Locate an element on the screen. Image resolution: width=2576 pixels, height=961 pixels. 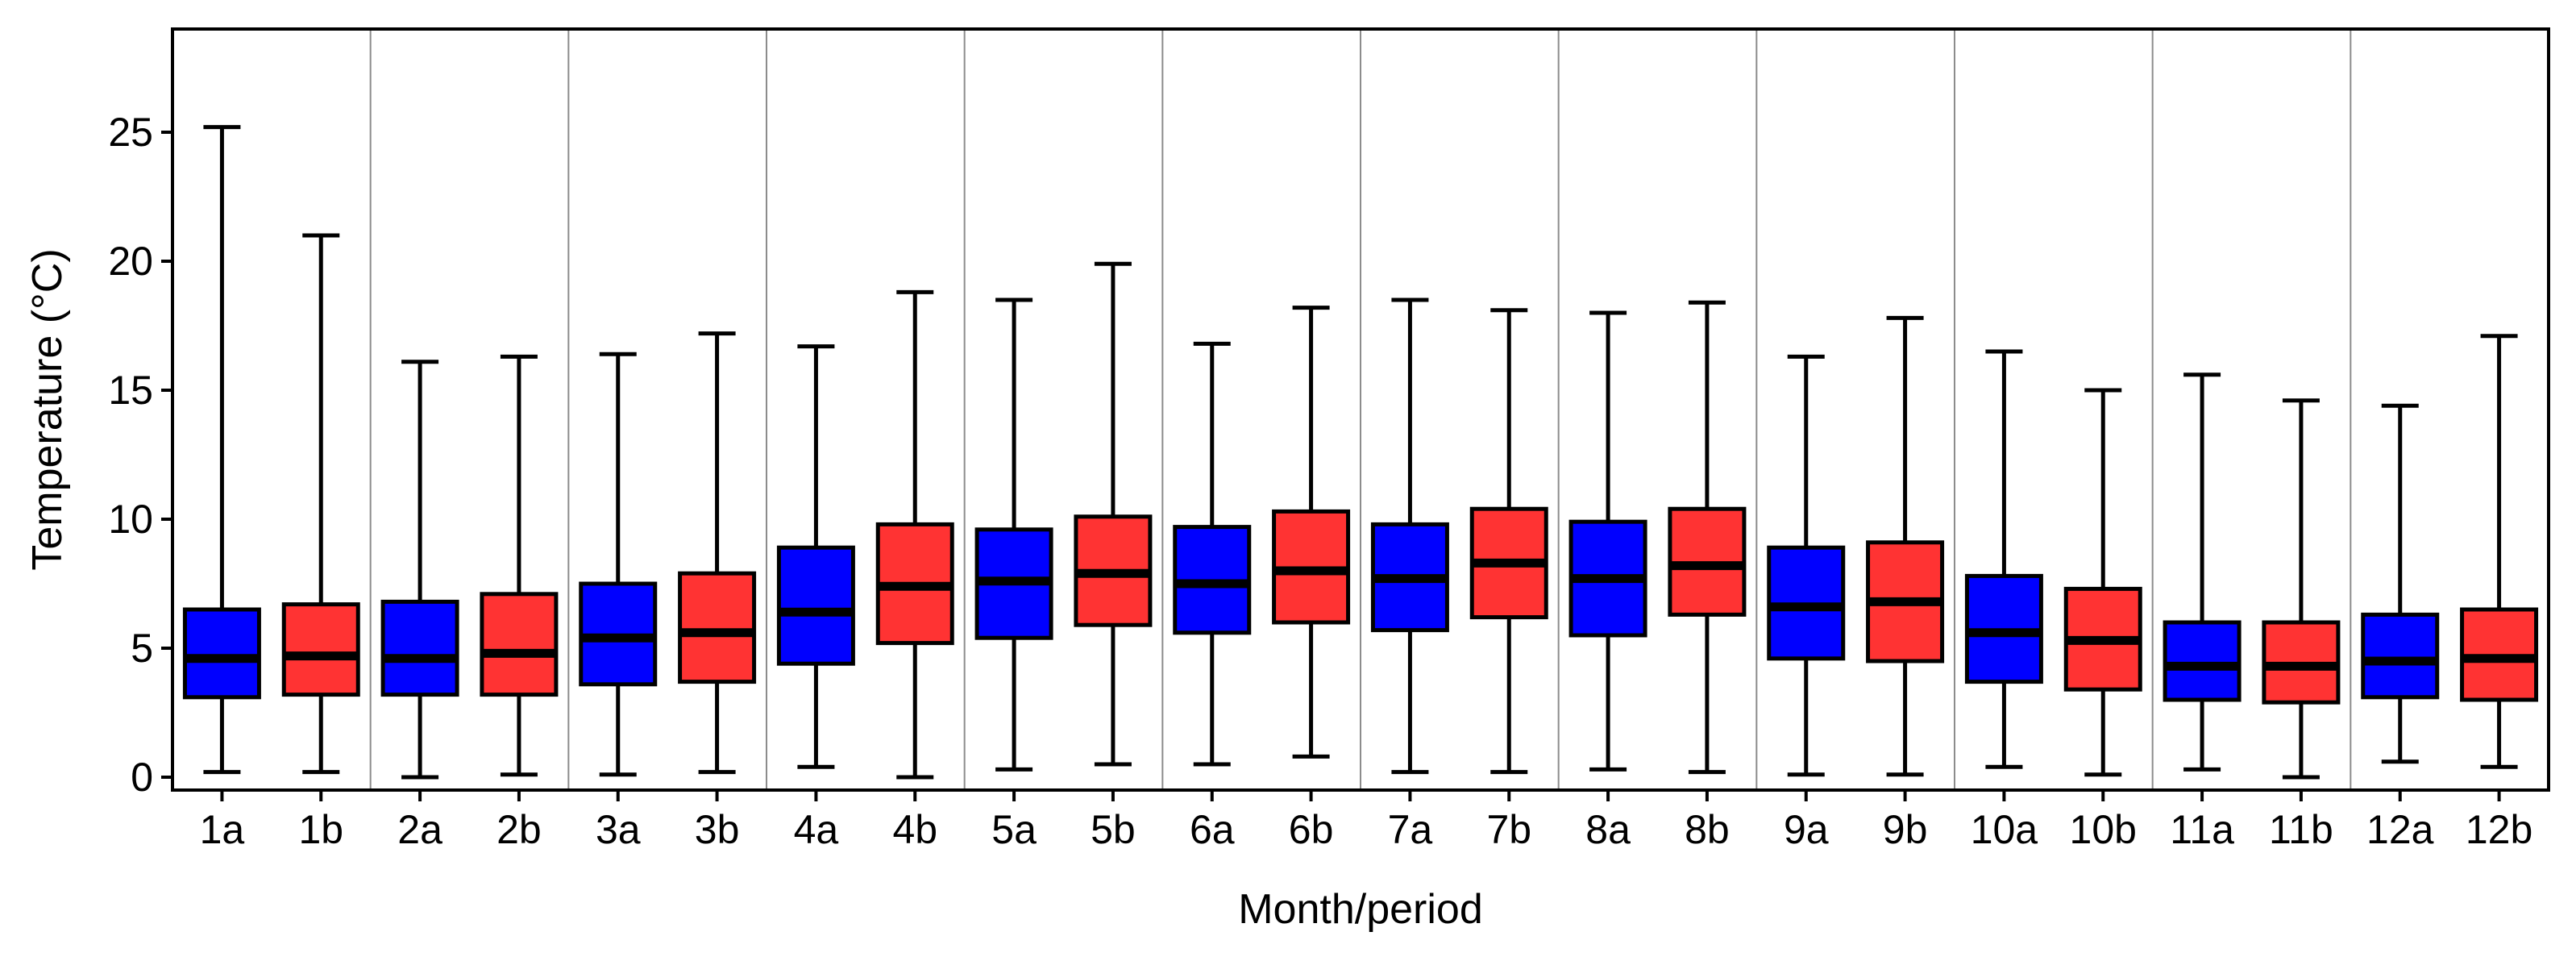
y-axis: 0 5 10 15 20 25 is located at coordinates (140, 455).